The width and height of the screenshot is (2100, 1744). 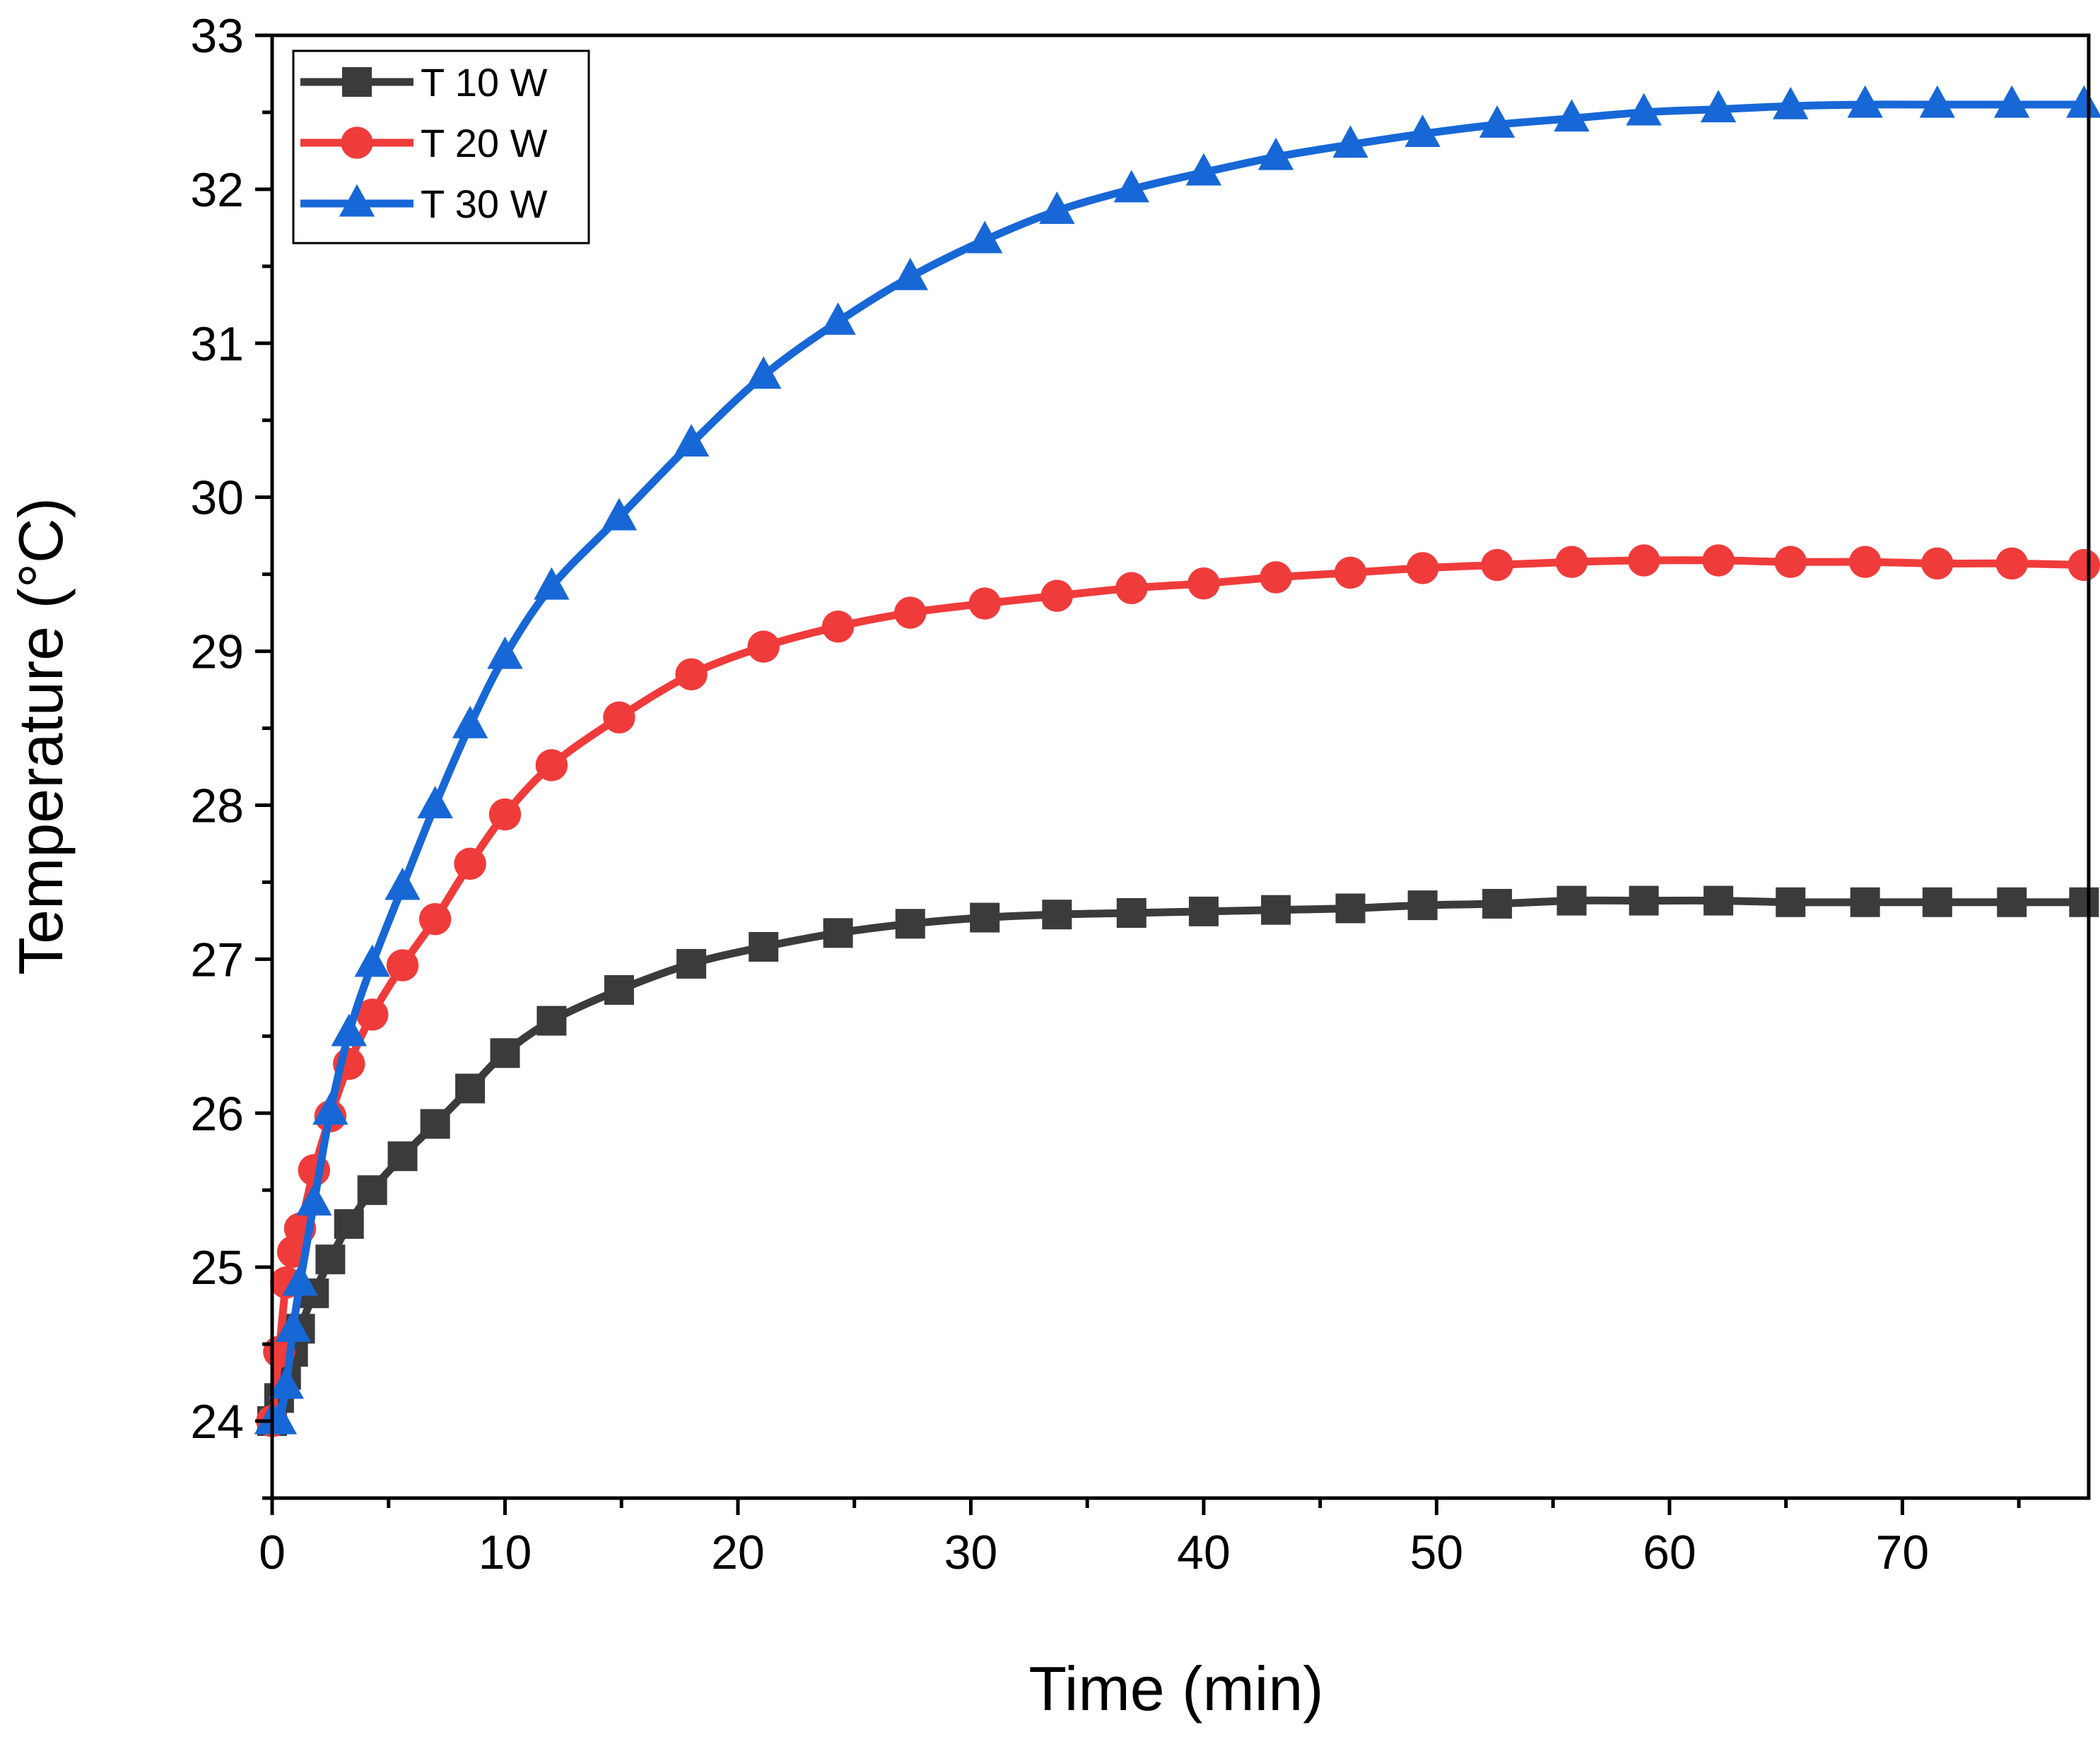 I want to click on x-tick-label: 60, so click(x=1669, y=1552).